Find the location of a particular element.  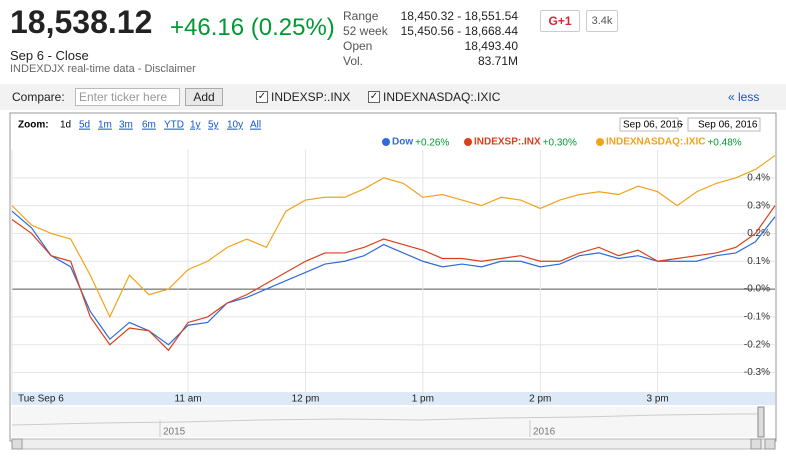

stat-value: 18,493.40 is located at coordinates (491, 46).